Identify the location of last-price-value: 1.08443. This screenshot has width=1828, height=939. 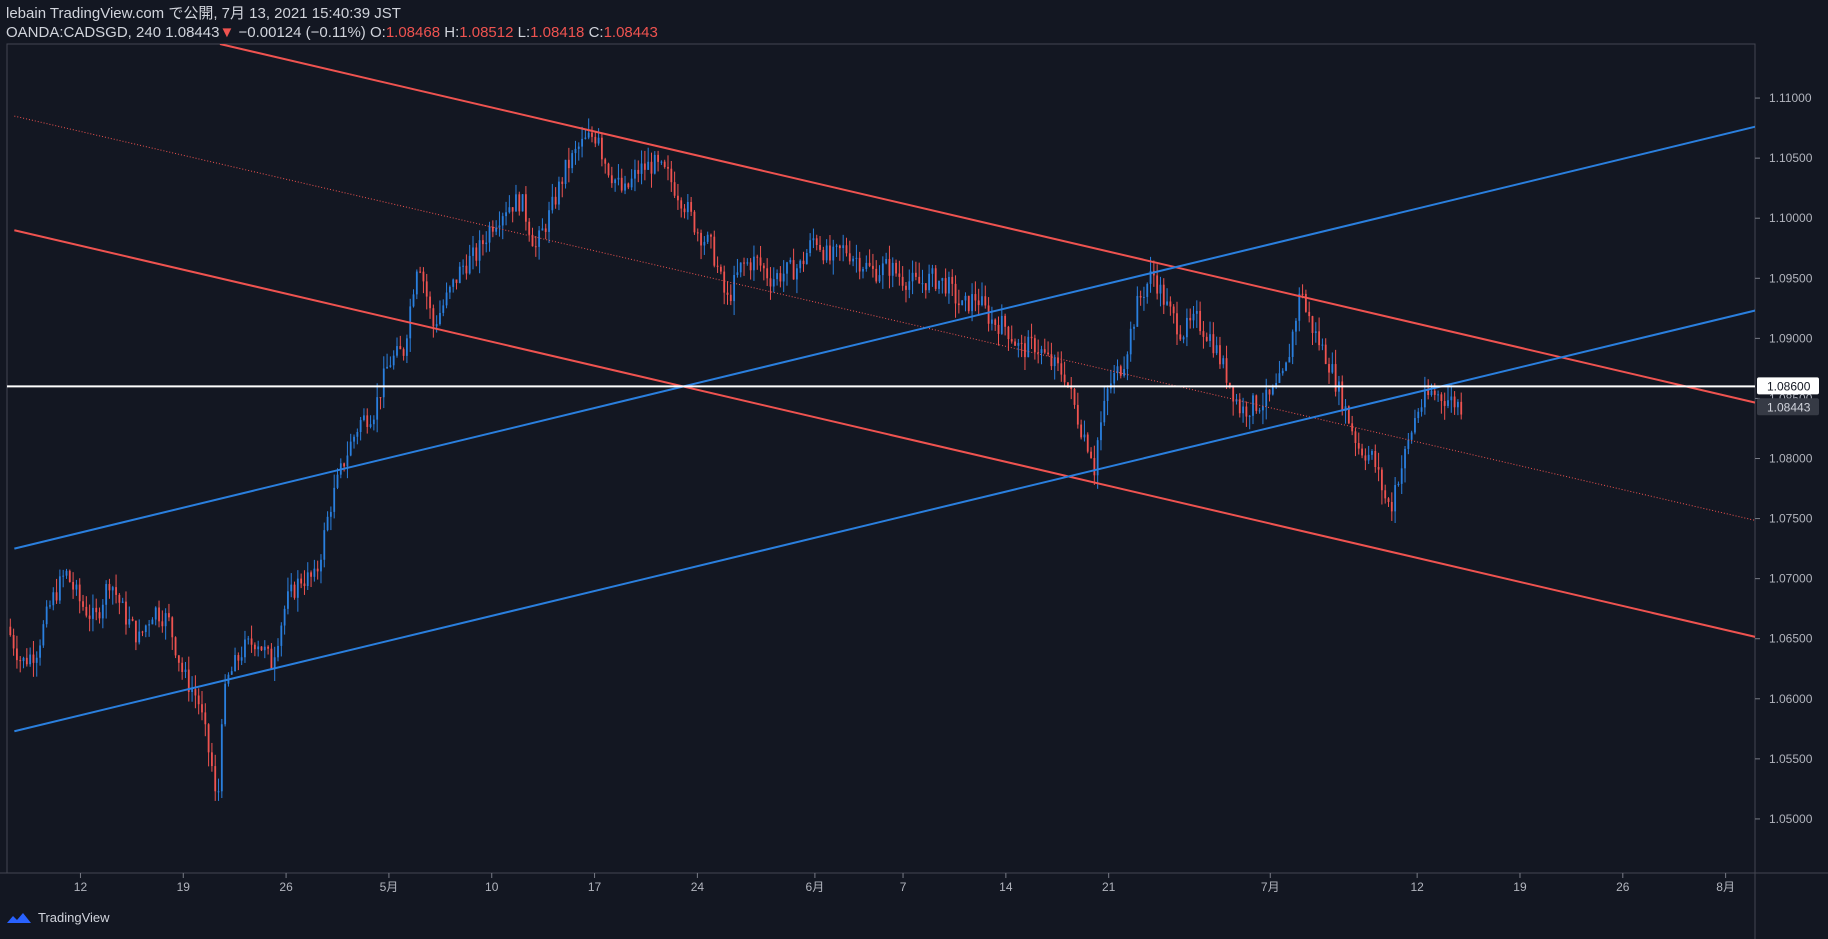
(1789, 407).